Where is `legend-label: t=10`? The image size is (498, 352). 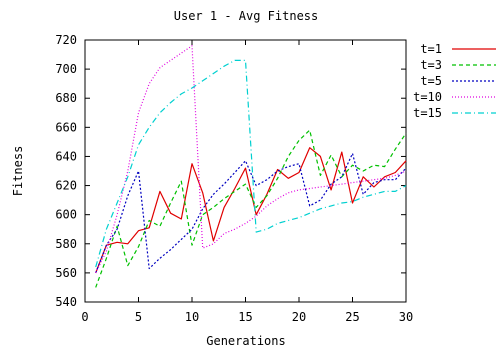
legend-label: t=10 is located at coordinates (427, 97).